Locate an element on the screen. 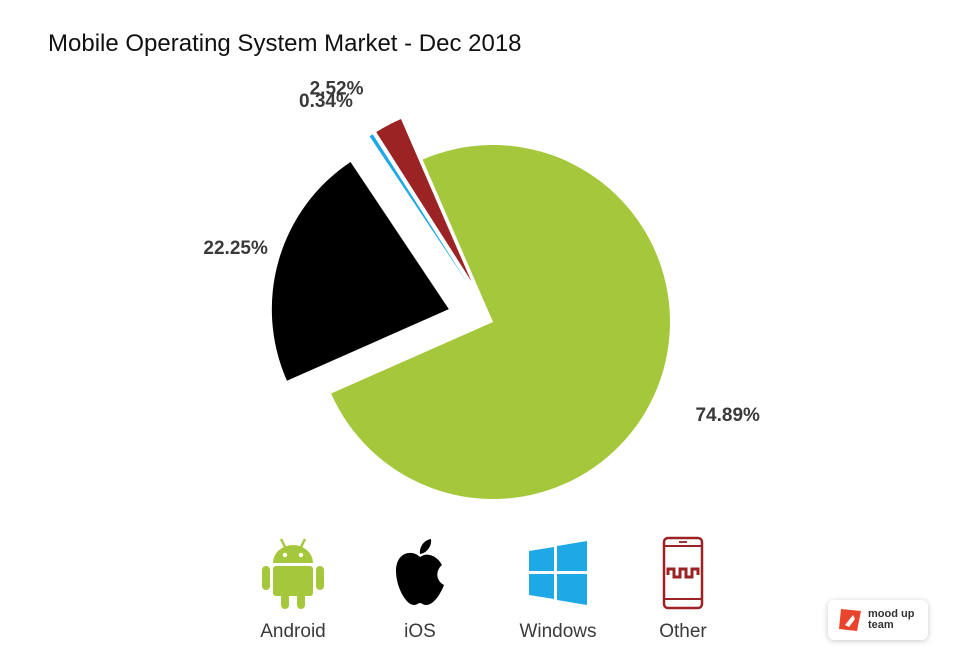 The height and width of the screenshot is (672, 960). legend-item-android: Android is located at coordinates (293, 589).